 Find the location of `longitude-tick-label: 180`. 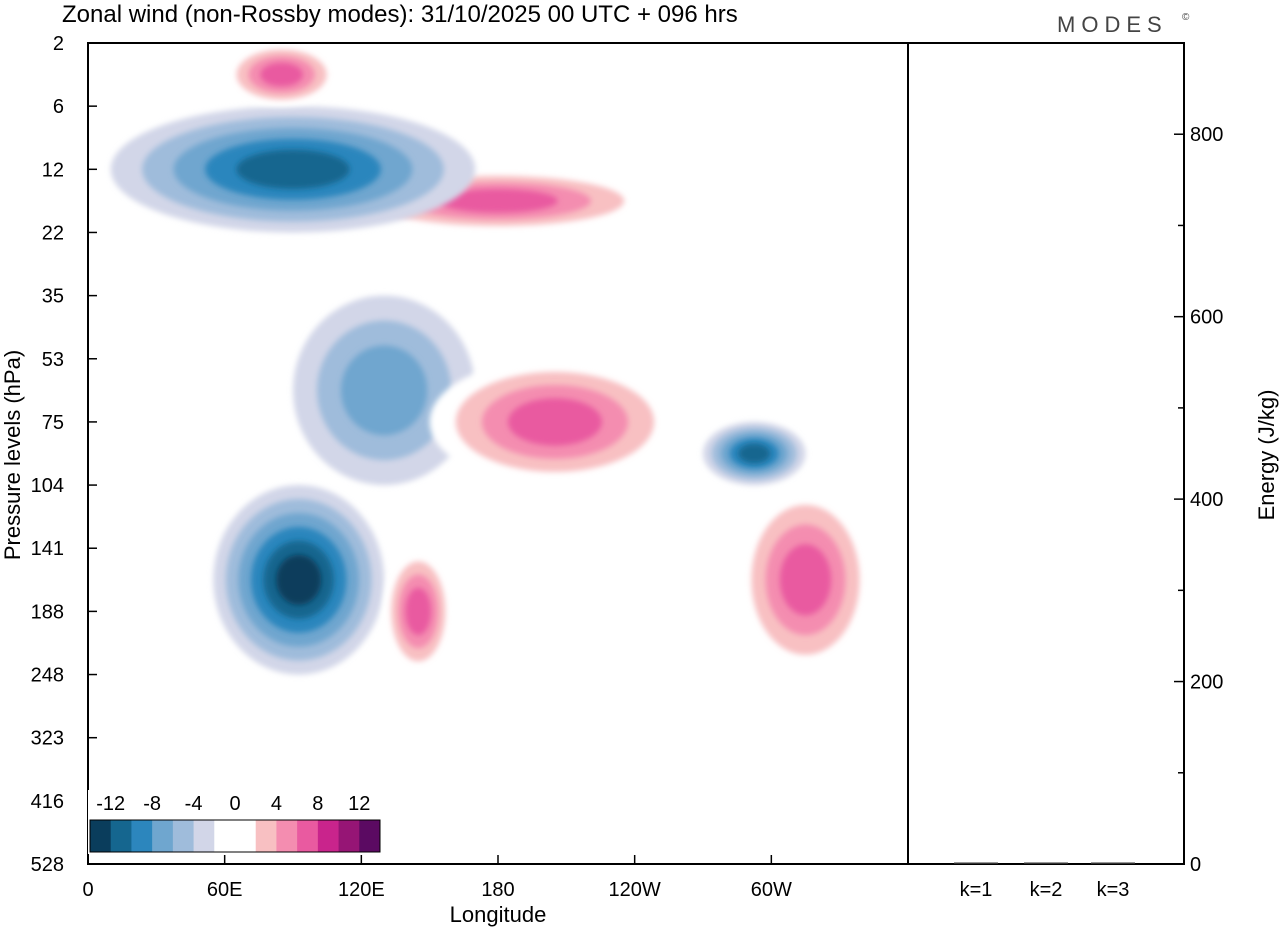

longitude-tick-label: 180 is located at coordinates (497, 890).